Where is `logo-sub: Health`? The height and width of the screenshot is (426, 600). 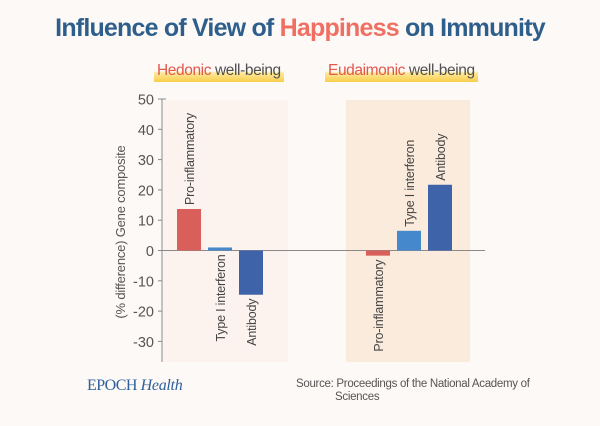 logo-sub: Health is located at coordinates (161, 385).